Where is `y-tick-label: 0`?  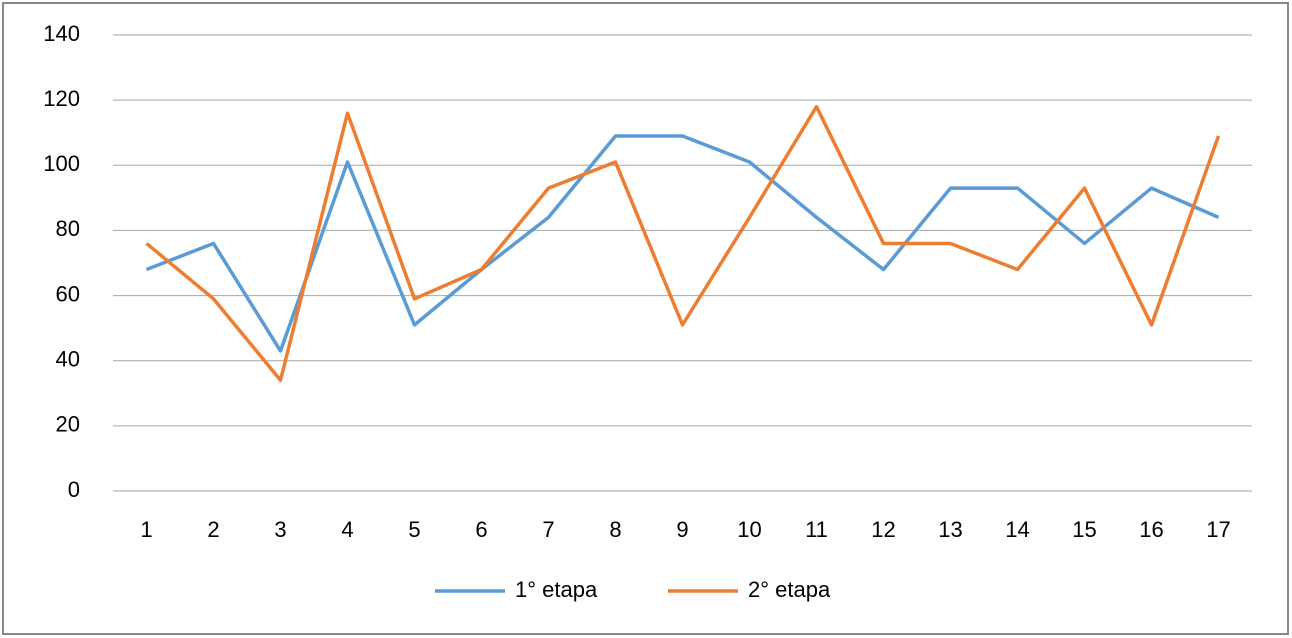
y-tick-label: 0 is located at coordinates (74, 489).